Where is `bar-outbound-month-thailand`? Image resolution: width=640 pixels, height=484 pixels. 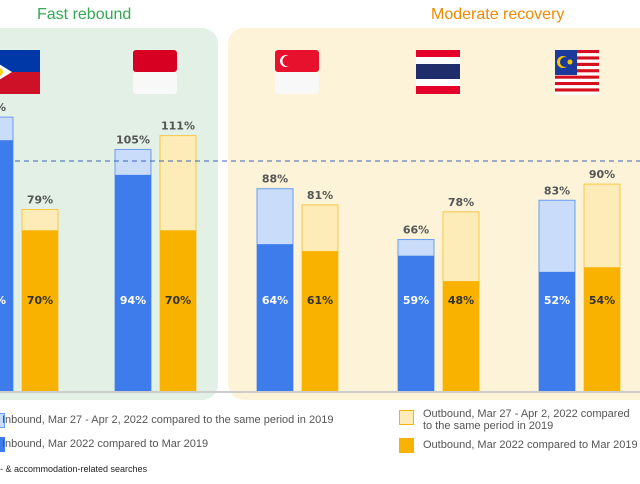 bar-outbound-month-thailand is located at coordinates (461, 336).